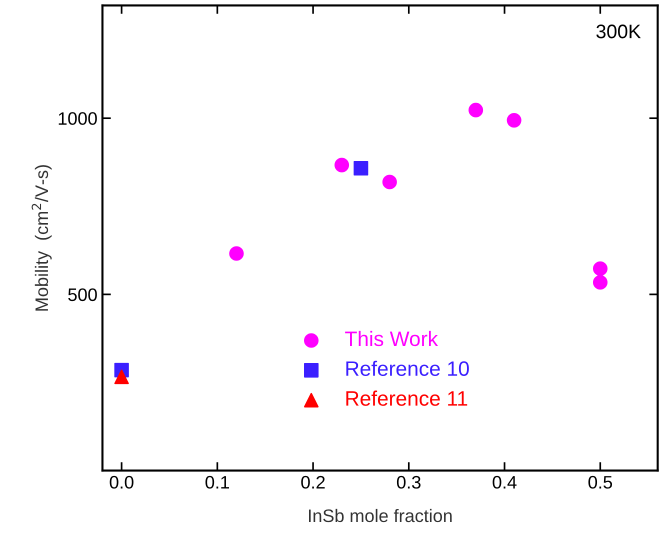 This screenshot has height=544, width=661. I want to click on y-axis-title: Mobility (cm$^{2}$/V-s), so click(42, 238).